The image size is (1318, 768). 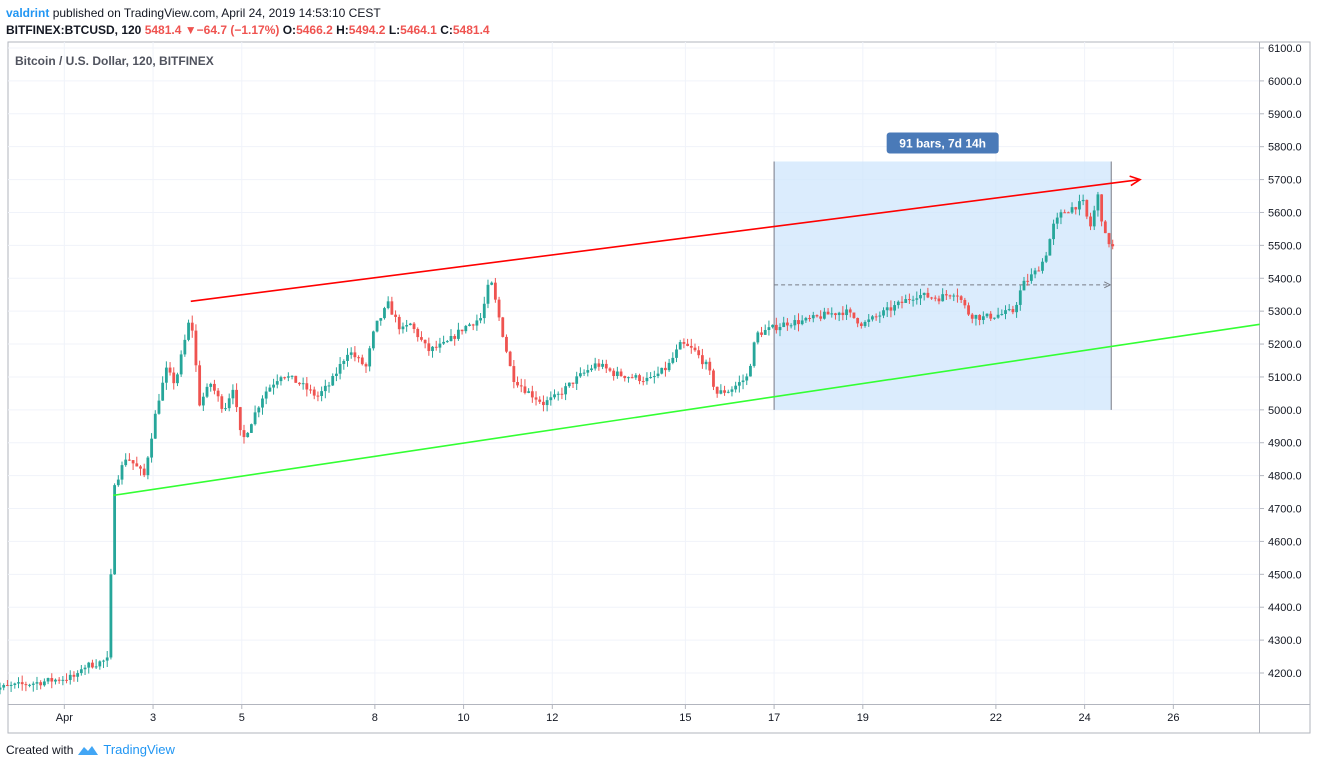 I want to click on tradingview-link: TradingView, so click(x=139, y=749).